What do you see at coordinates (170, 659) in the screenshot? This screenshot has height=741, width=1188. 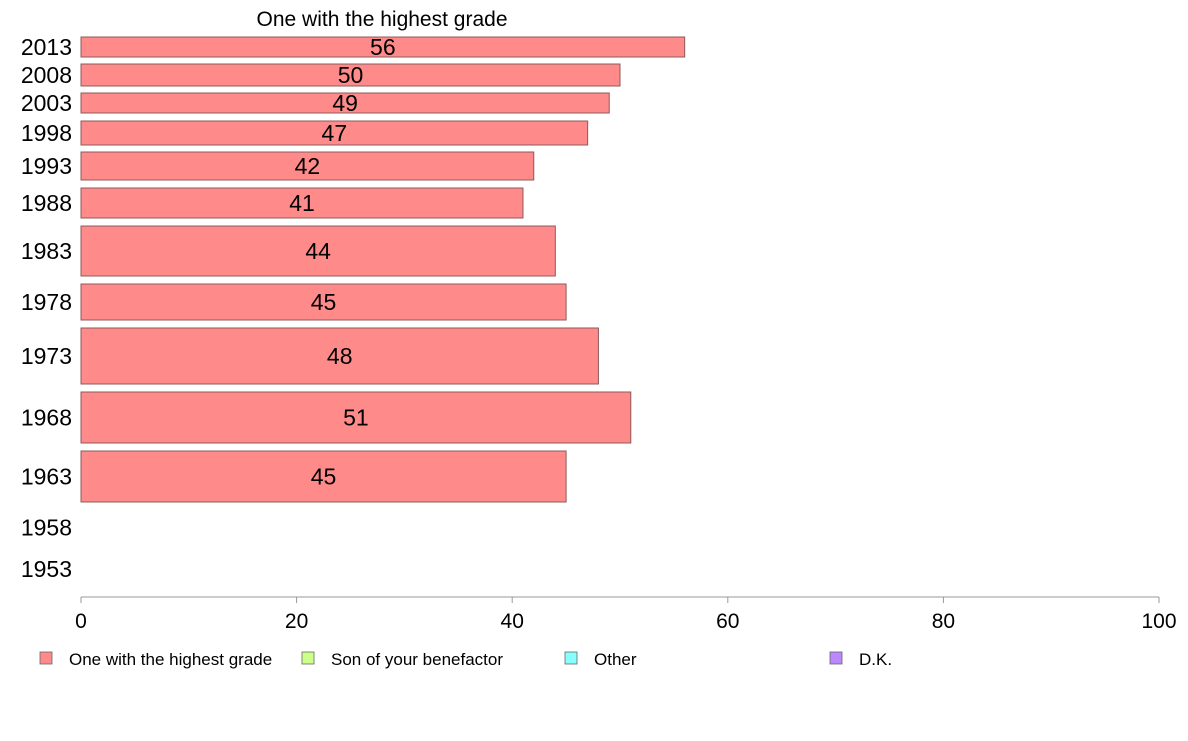 I see `legend-label: One with the highest grade` at bounding box center [170, 659].